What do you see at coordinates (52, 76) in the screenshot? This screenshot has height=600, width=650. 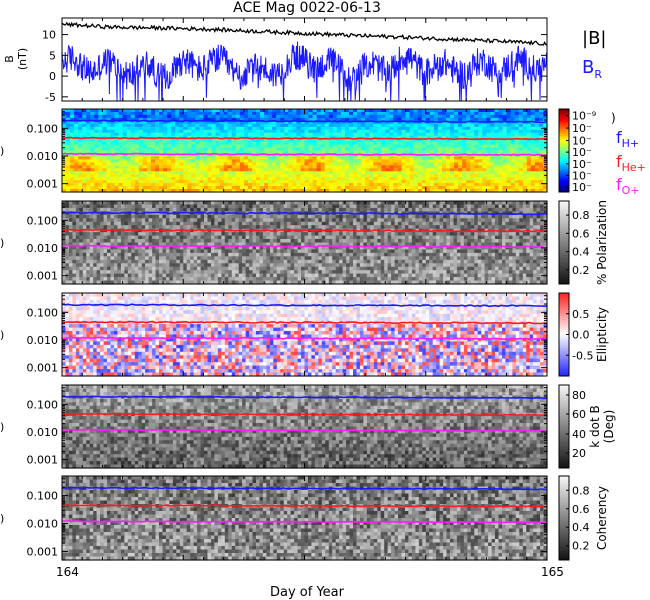 I see `y-tick-label: 0` at bounding box center [52, 76].